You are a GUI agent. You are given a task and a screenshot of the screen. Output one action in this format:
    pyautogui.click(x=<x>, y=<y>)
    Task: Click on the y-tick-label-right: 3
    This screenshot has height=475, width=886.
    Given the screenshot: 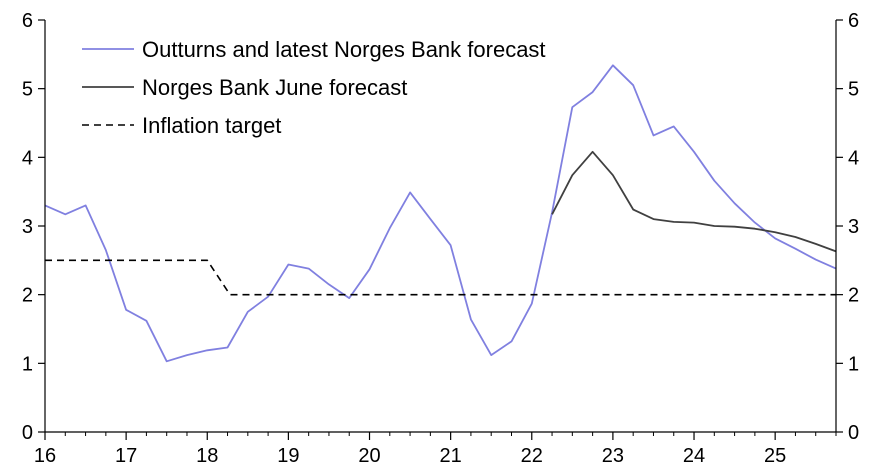 What is the action you would take?
    pyautogui.click(x=853, y=227)
    